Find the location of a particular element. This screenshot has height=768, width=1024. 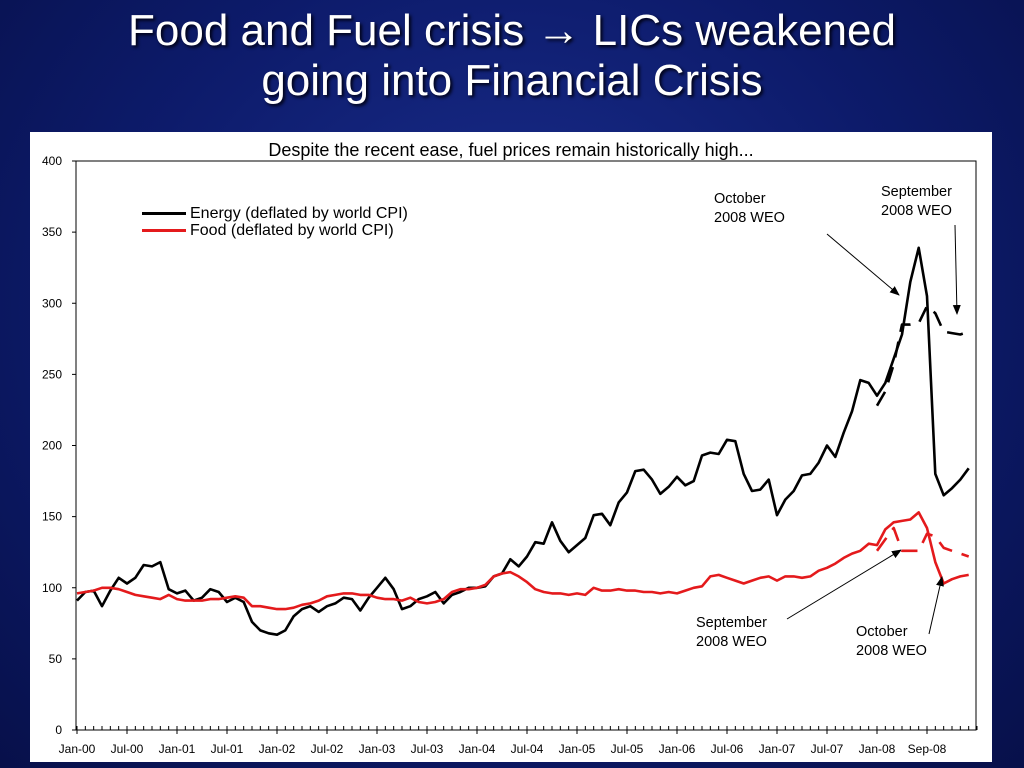

y-tick-label: 300 is located at coordinates (52, 303).